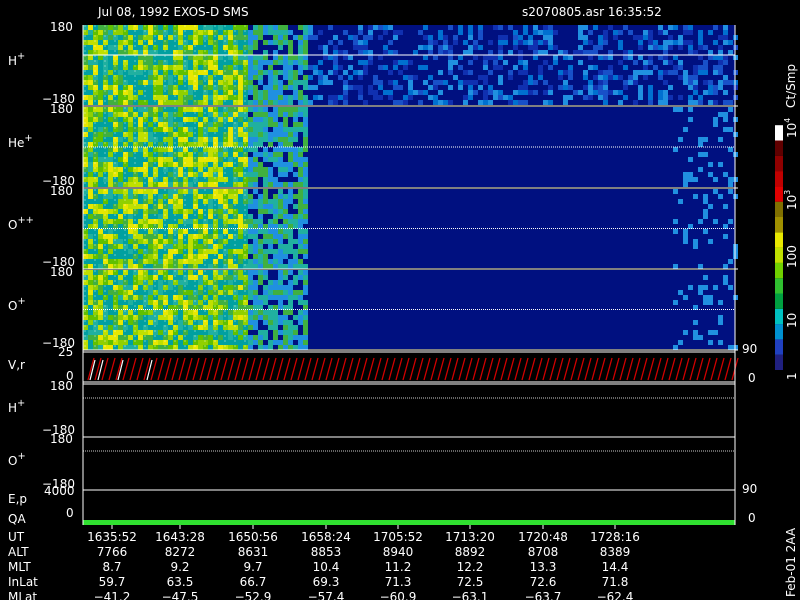 This screenshot has width=800, height=600. Describe the element at coordinates (398, 537) in the screenshot. I see `cell: 1705:52` at that location.